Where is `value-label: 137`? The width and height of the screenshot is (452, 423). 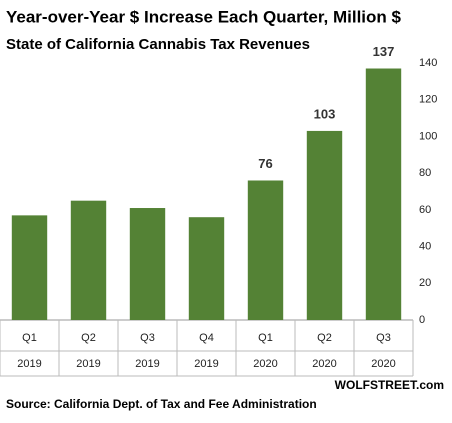 value-label: 137 is located at coordinates (384, 51).